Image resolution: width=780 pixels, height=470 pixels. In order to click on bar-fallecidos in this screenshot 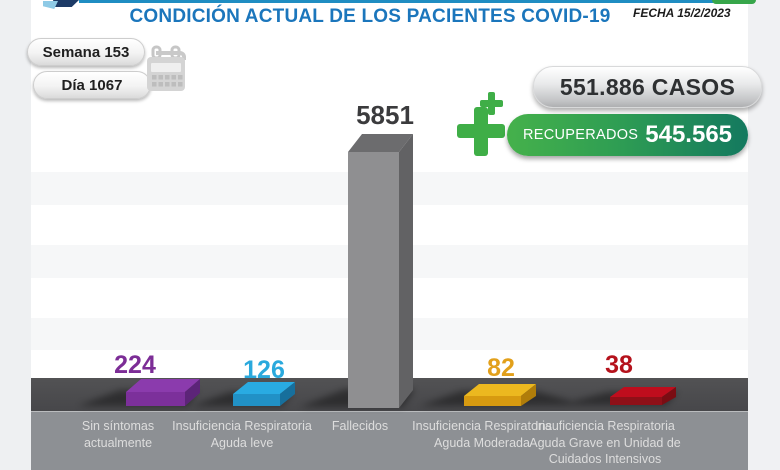, I will do `click(380, 271)`.